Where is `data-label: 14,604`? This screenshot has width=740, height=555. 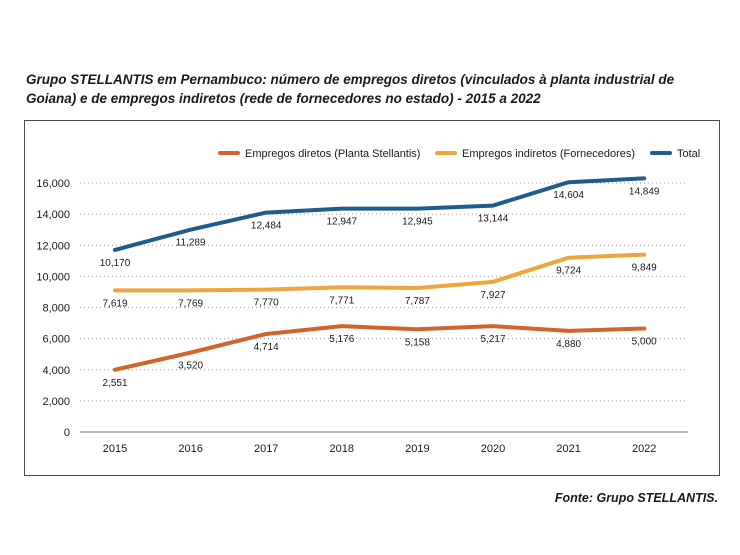
data-label: 14,604 is located at coordinates (568, 195).